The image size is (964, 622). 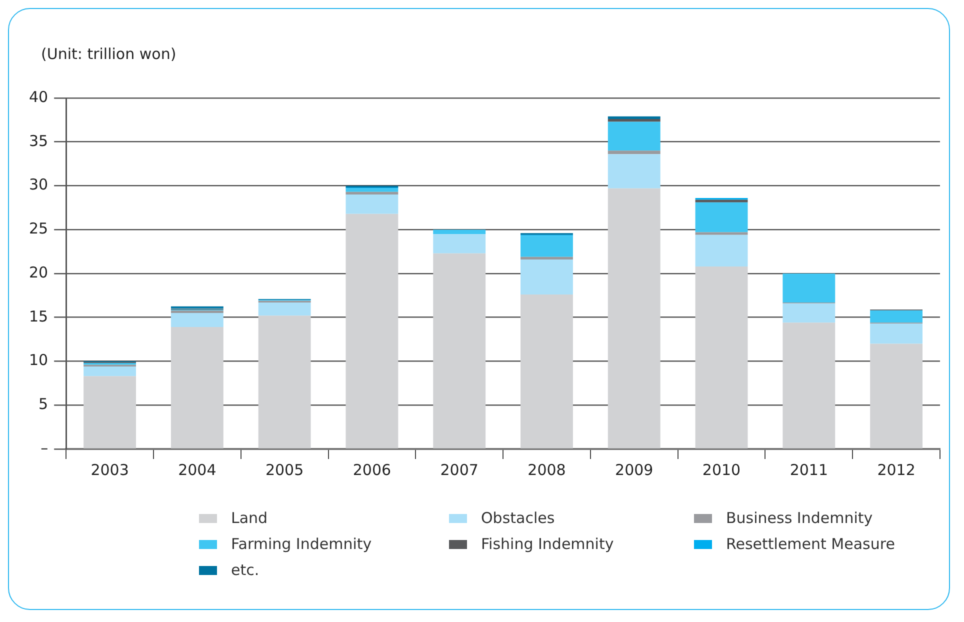 I want to click on y-tick-label: 15, so click(x=38, y=316).